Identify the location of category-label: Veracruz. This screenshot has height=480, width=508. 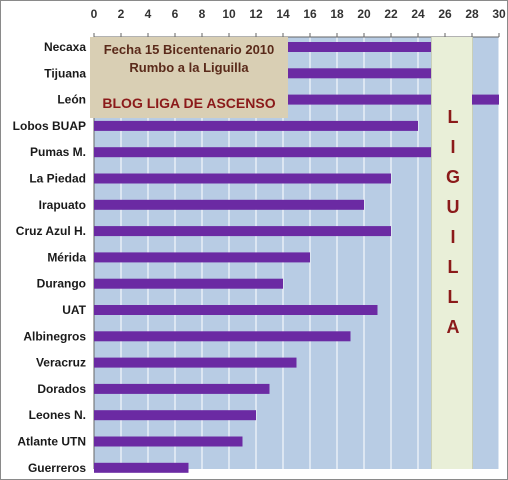
(61, 363).